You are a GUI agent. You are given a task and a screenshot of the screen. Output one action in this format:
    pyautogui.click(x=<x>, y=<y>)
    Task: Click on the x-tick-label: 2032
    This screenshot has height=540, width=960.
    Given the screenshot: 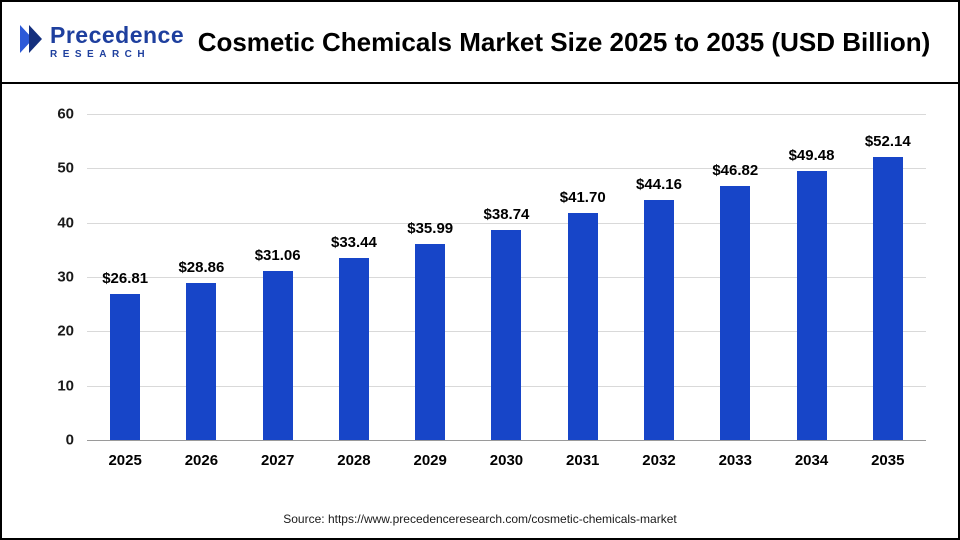 What is the action you would take?
    pyautogui.click(x=659, y=460)
    